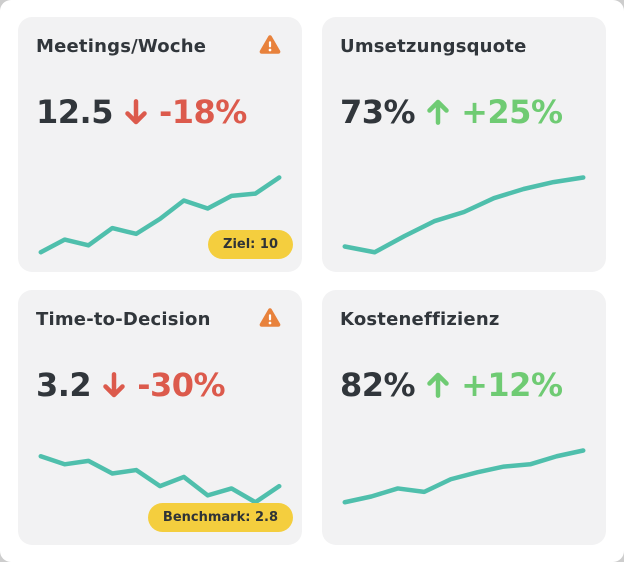 This screenshot has height=562, width=624. What do you see at coordinates (378, 384) in the screenshot?
I see `kpi-value: 82%` at bounding box center [378, 384].